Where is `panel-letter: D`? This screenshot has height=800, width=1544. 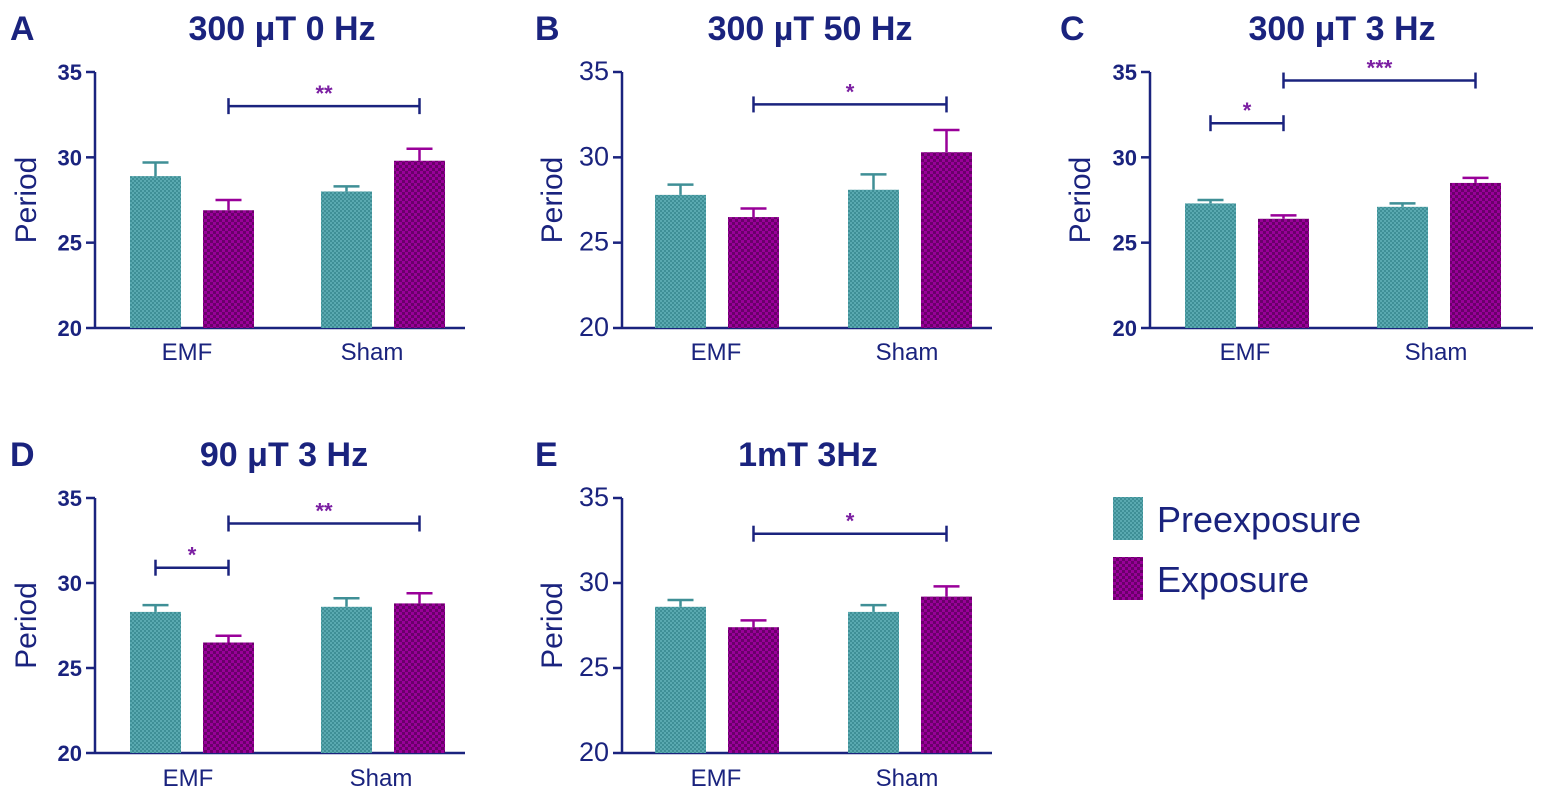 panel-letter: D is located at coordinates (22, 455).